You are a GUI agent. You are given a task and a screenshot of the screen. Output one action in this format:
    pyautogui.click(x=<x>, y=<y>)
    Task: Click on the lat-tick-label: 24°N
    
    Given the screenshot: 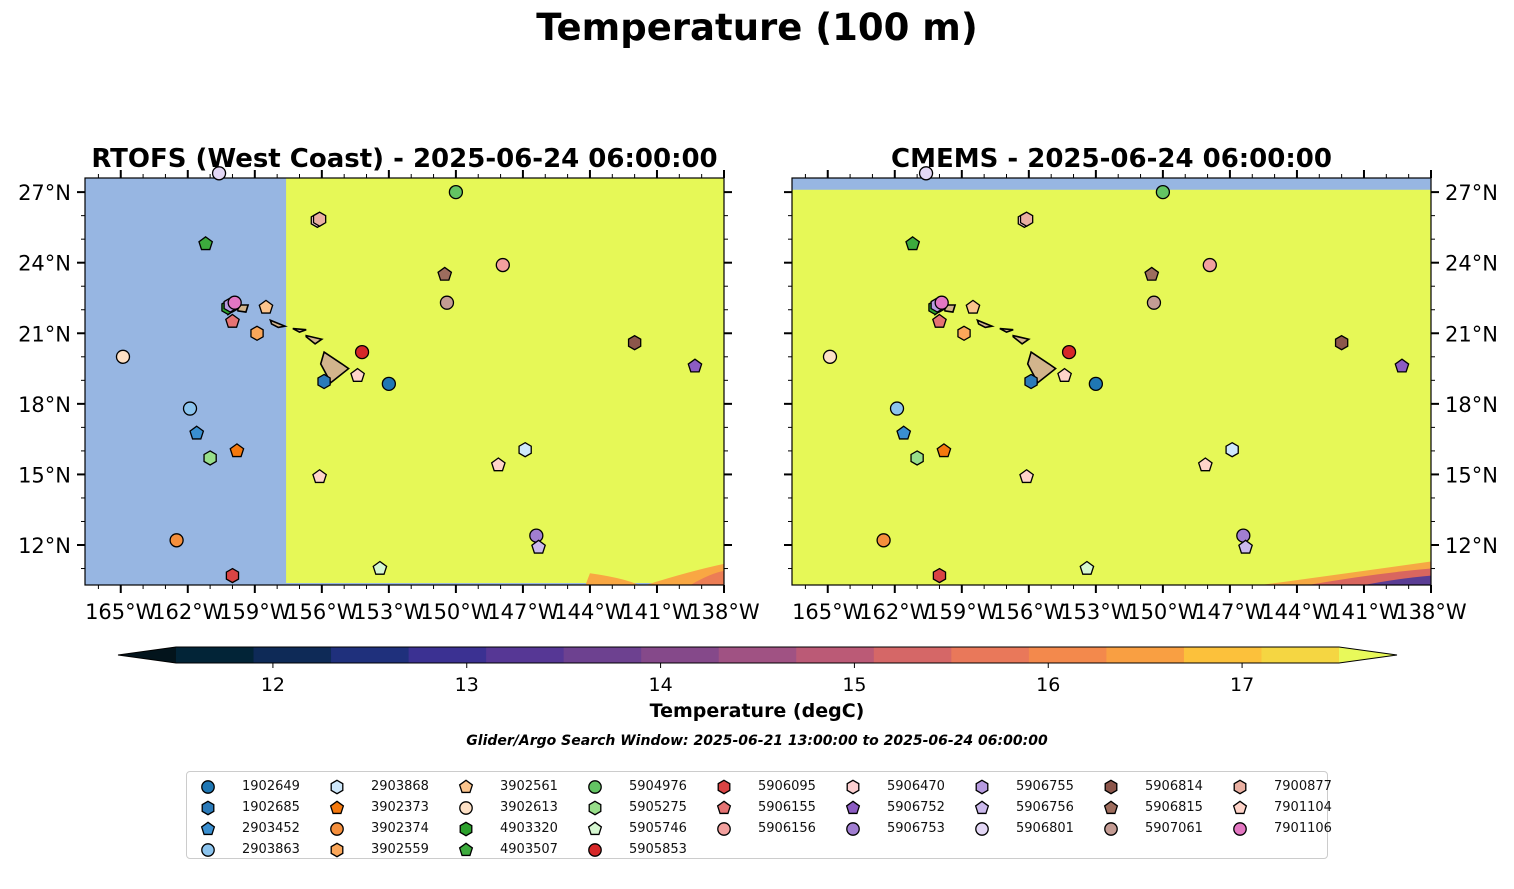 What is the action you would take?
    pyautogui.click(x=44, y=264)
    